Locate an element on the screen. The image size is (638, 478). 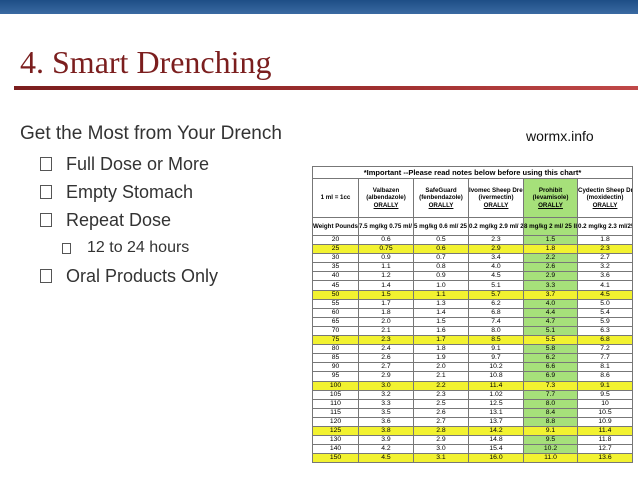
bullet-item: Repeat Dose is located at coordinates (129, 220).